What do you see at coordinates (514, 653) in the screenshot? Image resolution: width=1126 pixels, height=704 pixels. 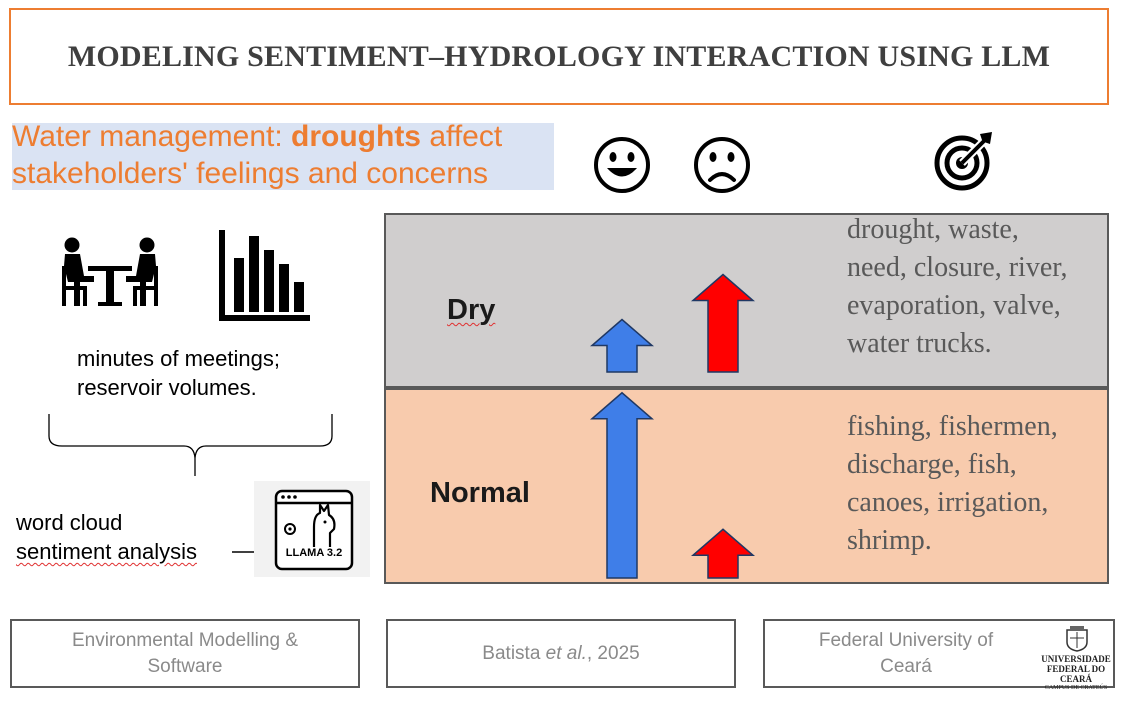 I see `citation-author: Batista` at bounding box center [514, 653].